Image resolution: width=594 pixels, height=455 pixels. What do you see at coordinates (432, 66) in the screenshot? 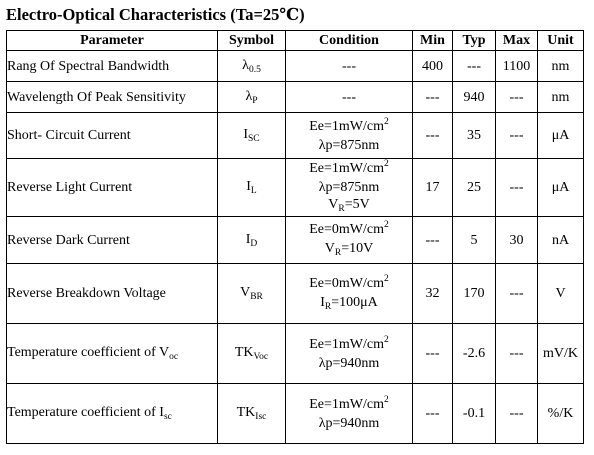
I see `min-cell: 400` at bounding box center [432, 66].